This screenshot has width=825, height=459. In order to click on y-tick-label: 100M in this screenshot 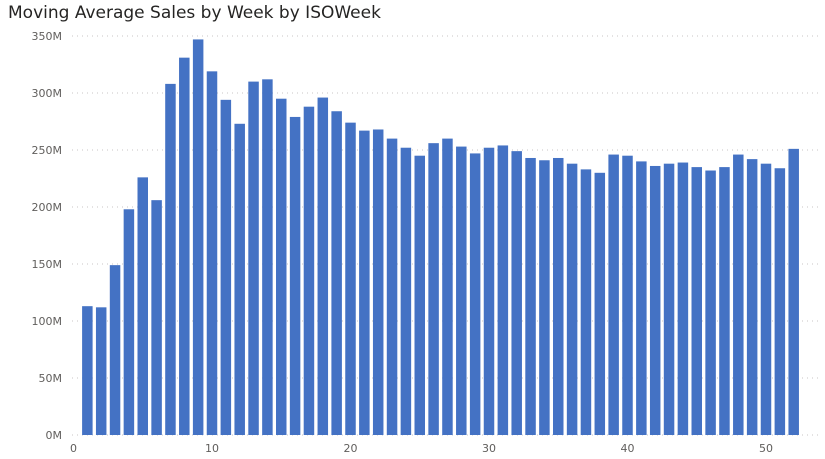, I will do `click(47, 321)`.